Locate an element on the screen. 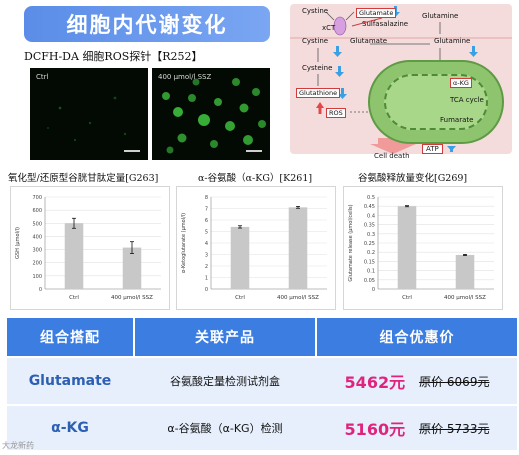 The image size is (519, 455). micrograph-label: Ctrl is located at coordinates (42, 77).